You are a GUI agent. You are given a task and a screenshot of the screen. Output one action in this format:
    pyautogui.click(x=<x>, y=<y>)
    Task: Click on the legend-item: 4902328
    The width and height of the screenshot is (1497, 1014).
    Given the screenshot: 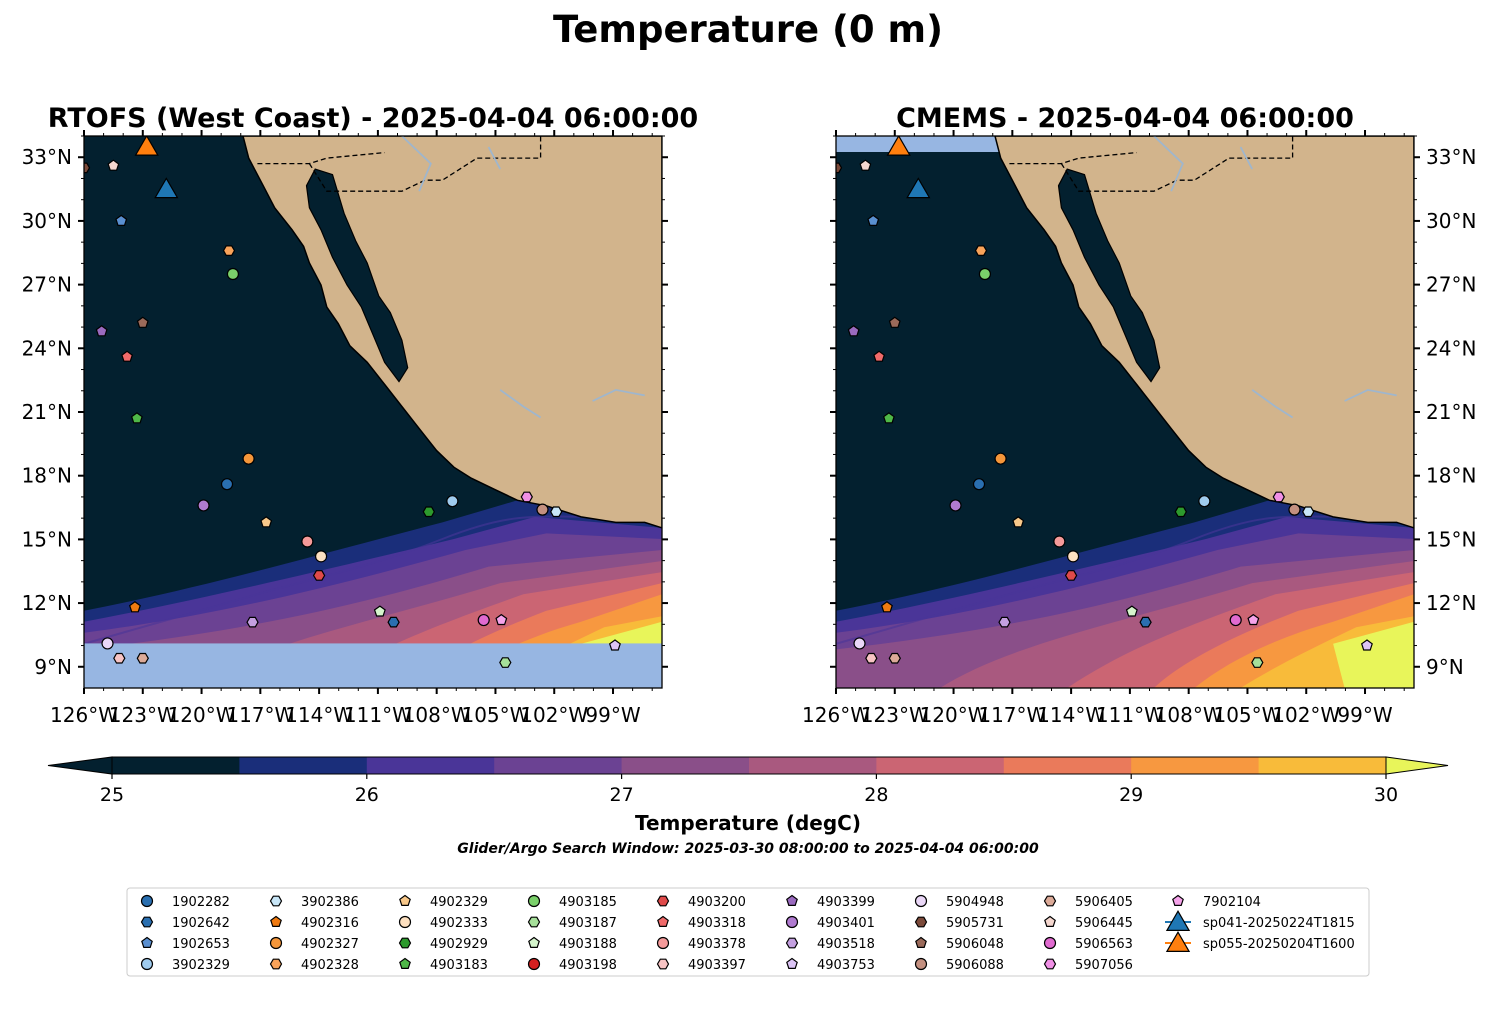 What is the action you would take?
    pyautogui.click(x=314, y=965)
    